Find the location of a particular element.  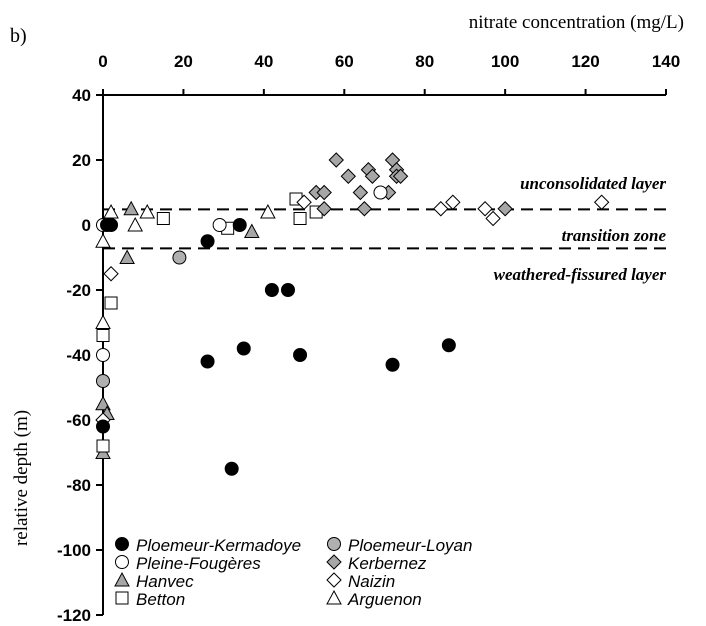

zone-label-2: weathered-fissured layer is located at coordinates (580, 274).